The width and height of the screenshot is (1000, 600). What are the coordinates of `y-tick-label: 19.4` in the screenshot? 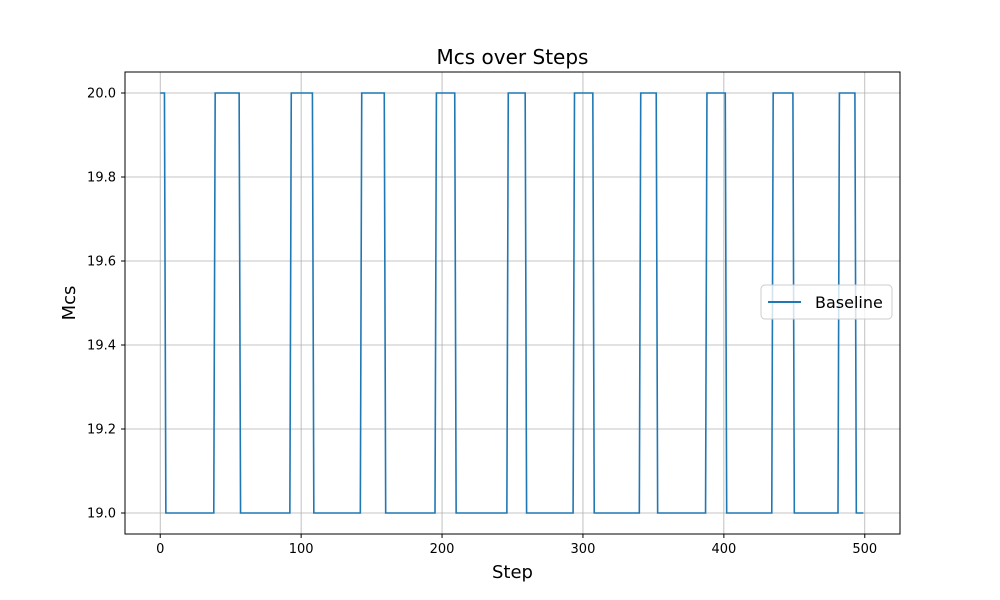 It's located at (101, 346).